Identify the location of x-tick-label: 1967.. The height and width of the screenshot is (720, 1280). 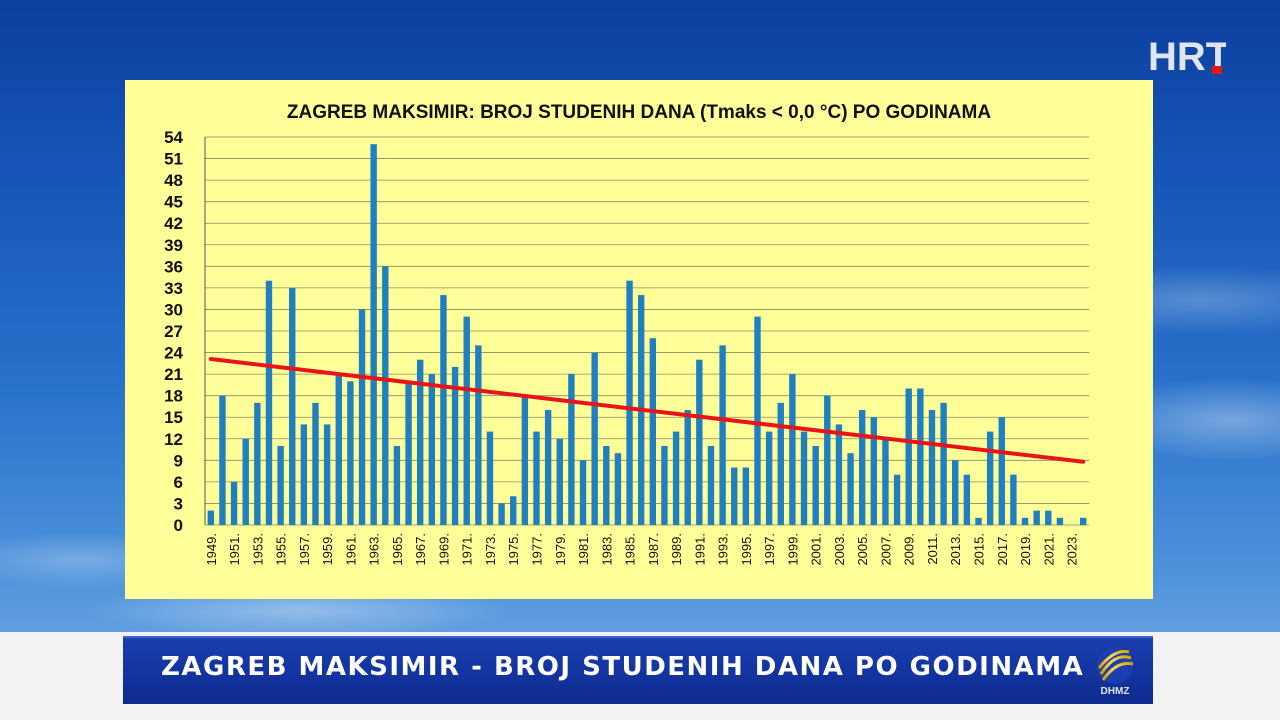
(420, 549).